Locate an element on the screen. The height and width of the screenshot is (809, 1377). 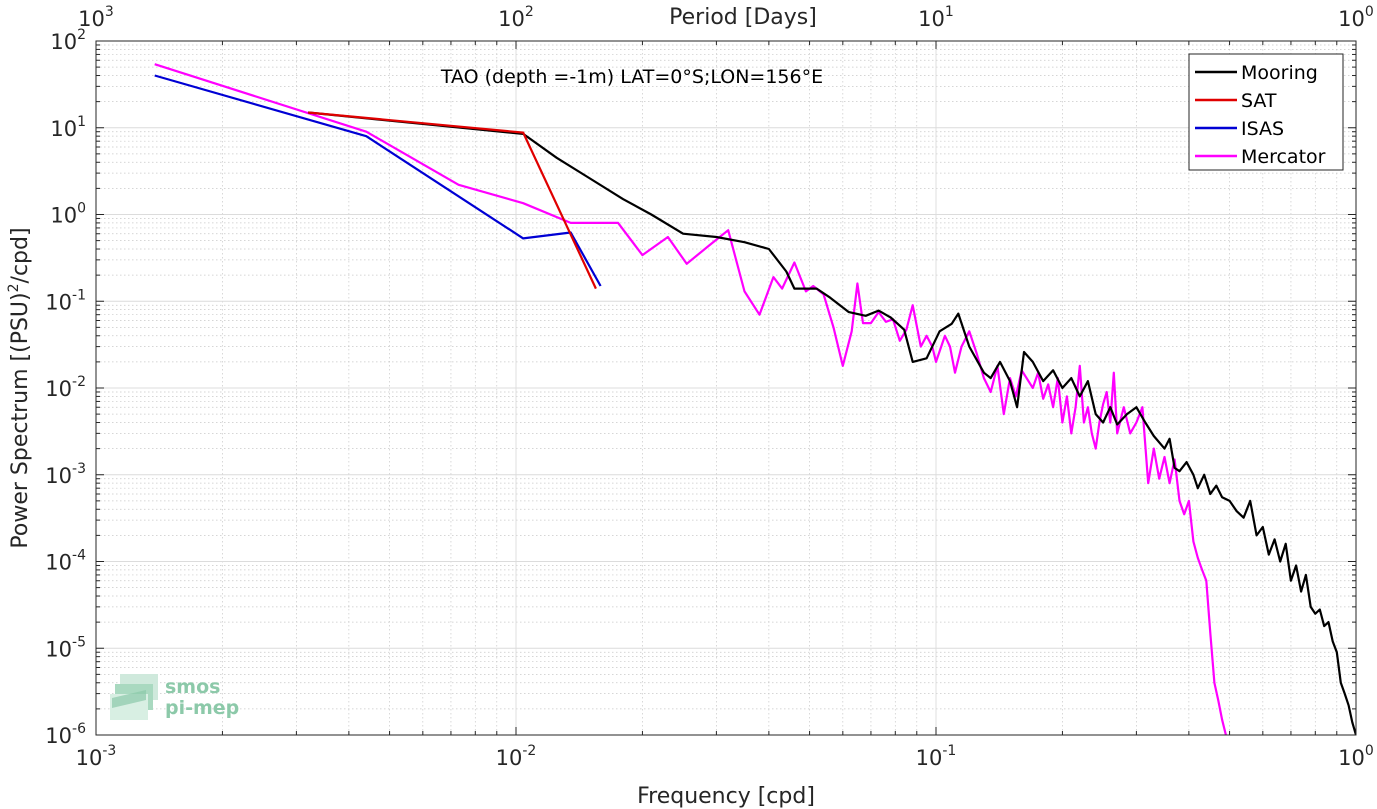
x-tick-label: 10⁻³ is located at coordinates (96, 756).